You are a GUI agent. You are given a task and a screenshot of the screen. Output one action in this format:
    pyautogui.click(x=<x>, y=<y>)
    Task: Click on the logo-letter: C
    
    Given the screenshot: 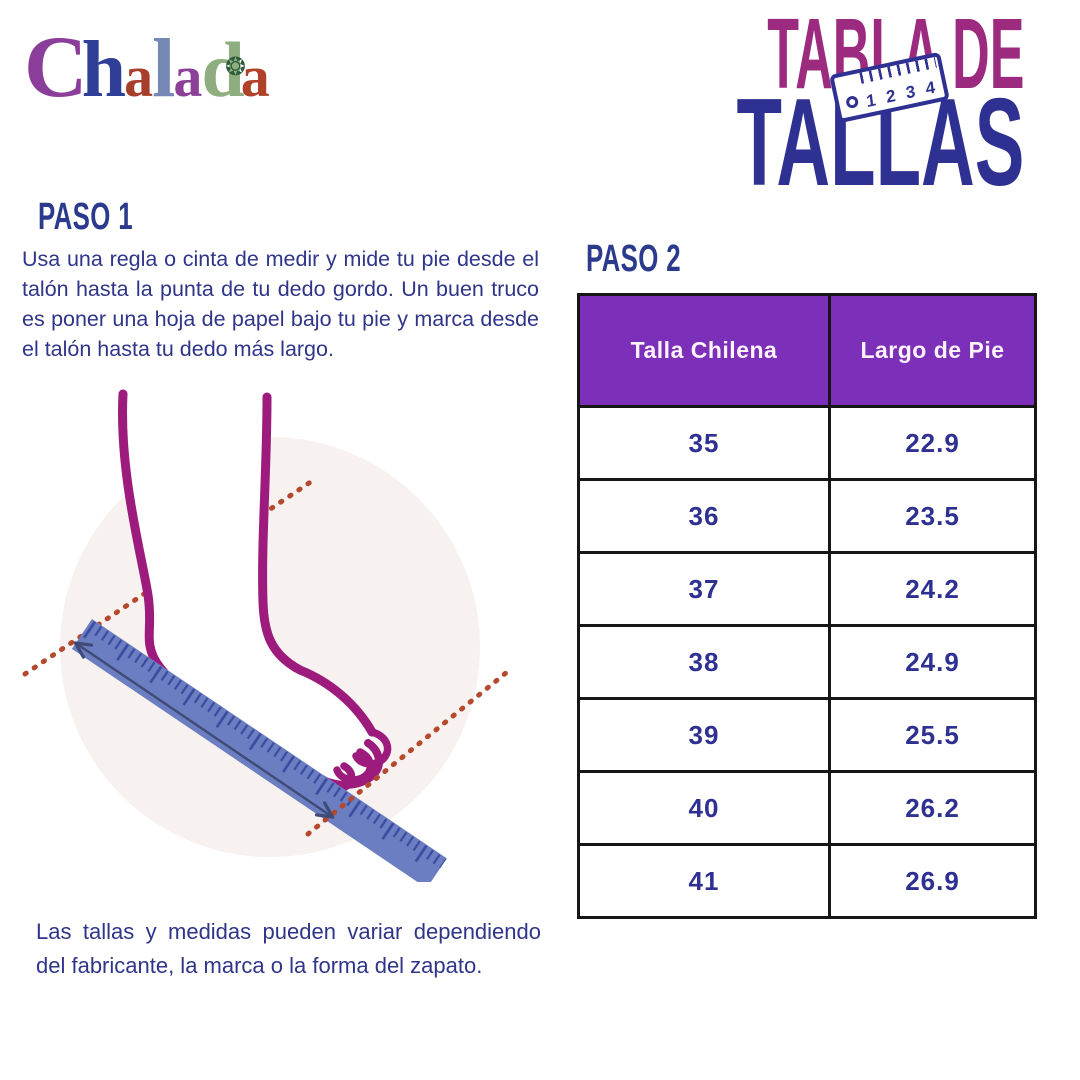 What is the action you would take?
    pyautogui.click(x=56, y=67)
    